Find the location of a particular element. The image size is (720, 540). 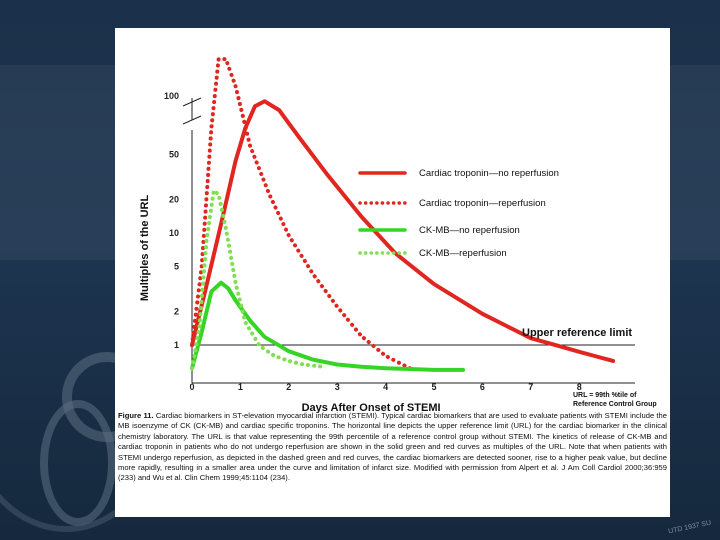

x-tick-label: 5 is located at coordinates (433, 387).